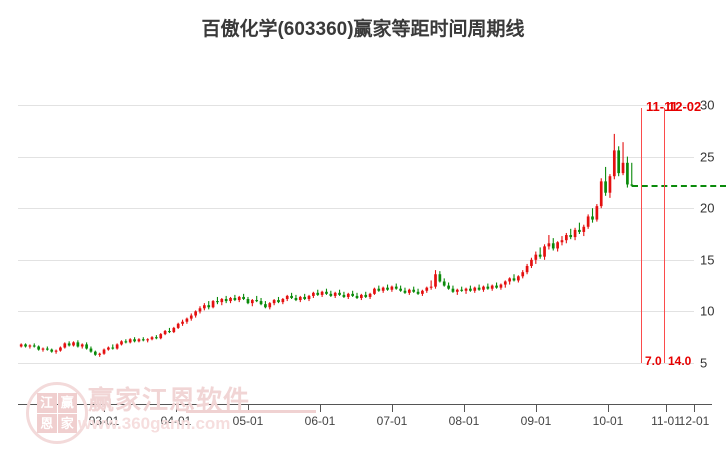  What do you see at coordinates (104, 421) in the screenshot?
I see `x-tick-label: 03-01` at bounding box center [104, 421].